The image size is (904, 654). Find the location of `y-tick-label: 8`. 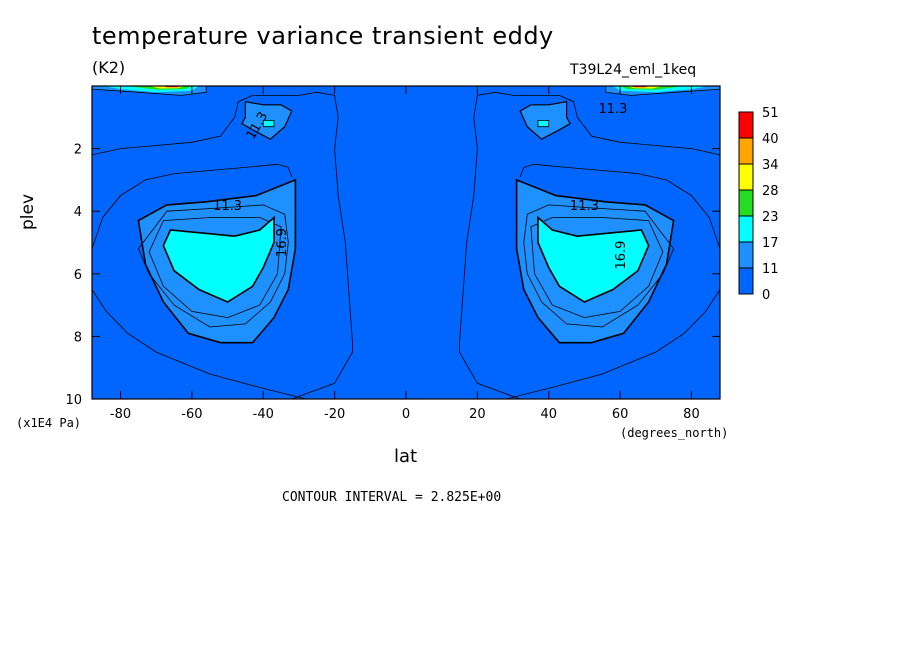

y-tick-label: 8 is located at coordinates (78, 337).